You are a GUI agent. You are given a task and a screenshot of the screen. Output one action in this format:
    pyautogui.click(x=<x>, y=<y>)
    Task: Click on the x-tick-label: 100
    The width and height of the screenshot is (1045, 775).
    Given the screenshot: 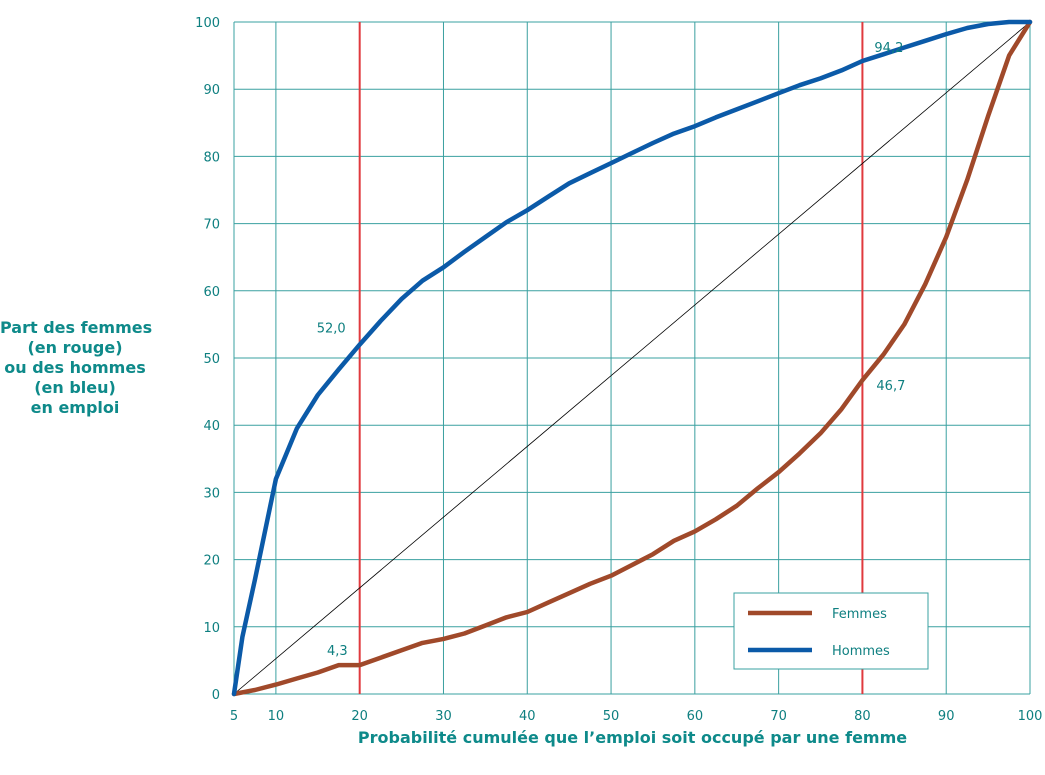 What is the action you would take?
    pyautogui.click(x=1030, y=716)
    